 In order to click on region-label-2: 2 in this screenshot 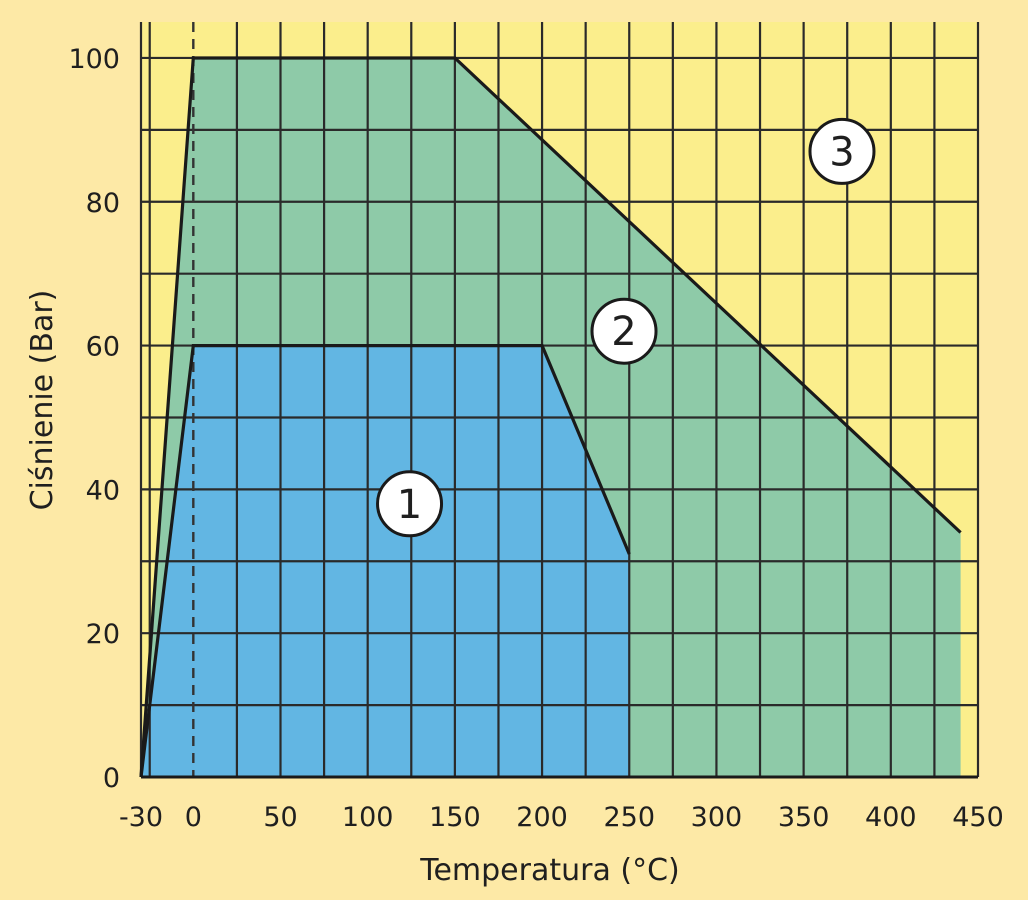, I will do `click(623, 332)`.